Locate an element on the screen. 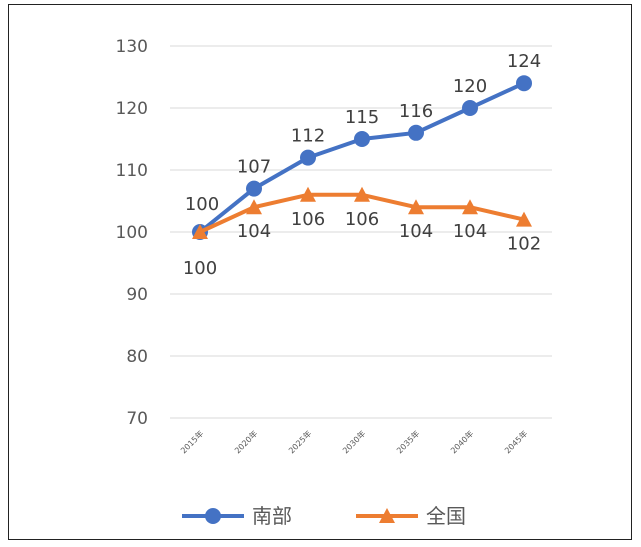 The image size is (641, 547). legend-item-nanbu: 南部 is located at coordinates (237, 516).